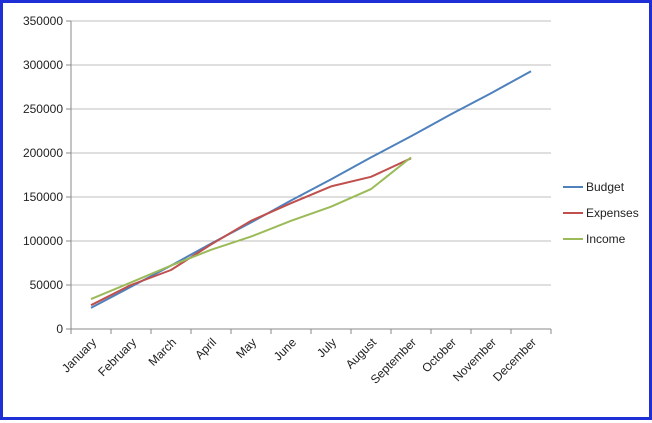  What do you see at coordinates (361, 353) in the screenshot?
I see `x-tick-label: August` at bounding box center [361, 353].